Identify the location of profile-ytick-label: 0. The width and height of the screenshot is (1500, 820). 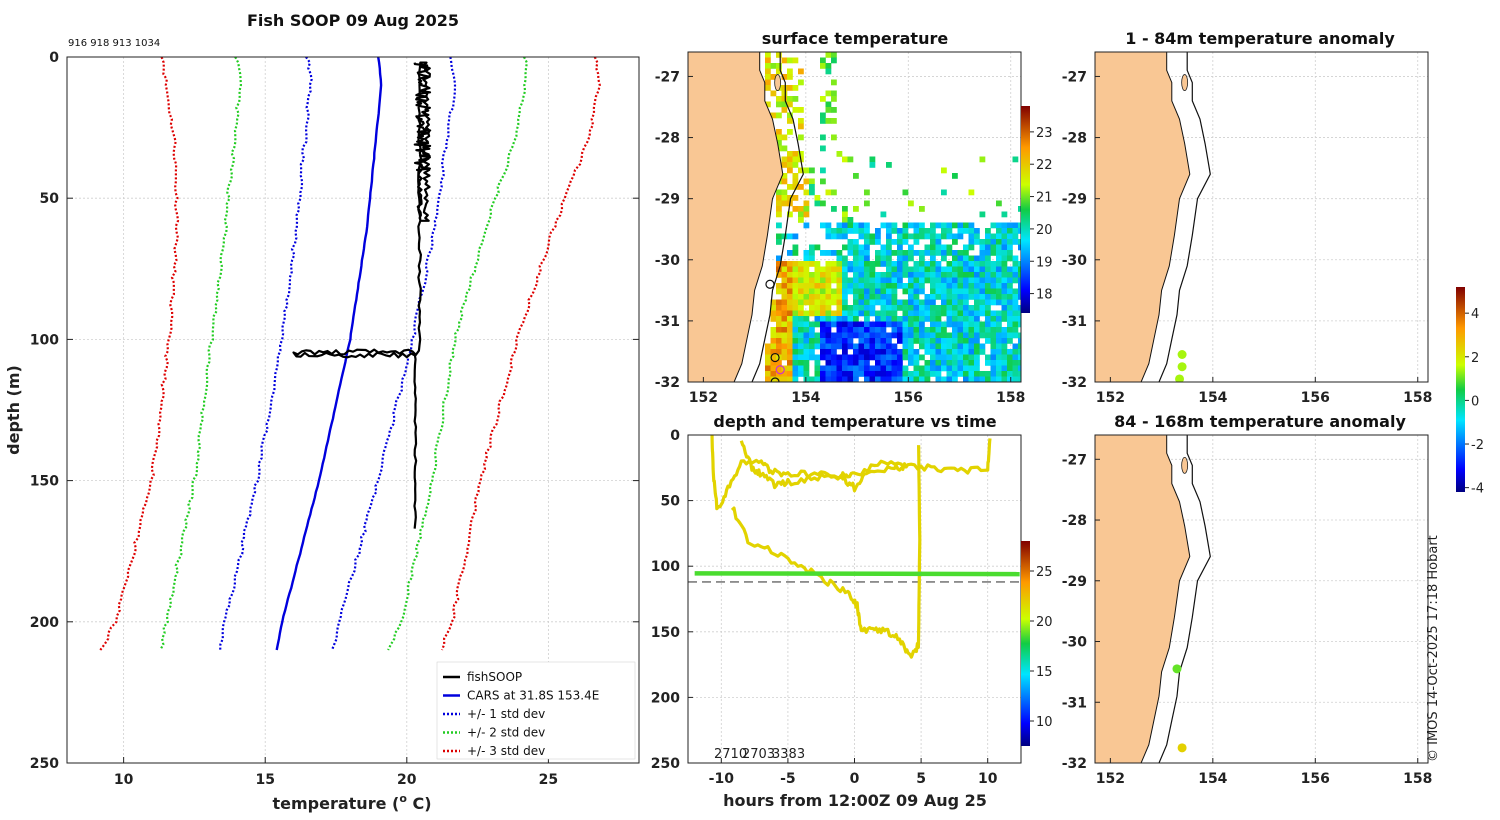
(54, 58).